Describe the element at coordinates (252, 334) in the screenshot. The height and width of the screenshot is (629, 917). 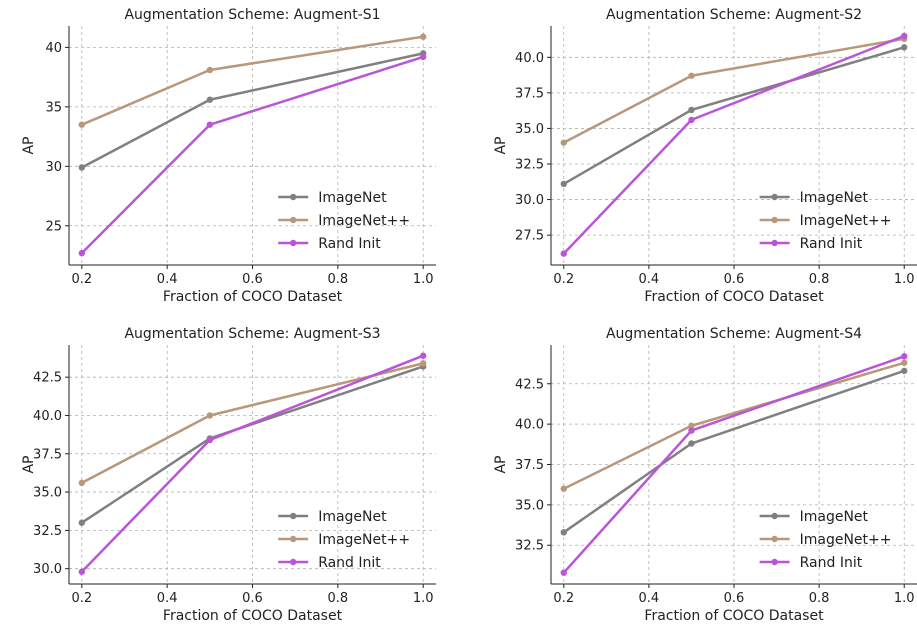
I see `chart-title: Augmentation Scheme: Augment-S3` at that location.